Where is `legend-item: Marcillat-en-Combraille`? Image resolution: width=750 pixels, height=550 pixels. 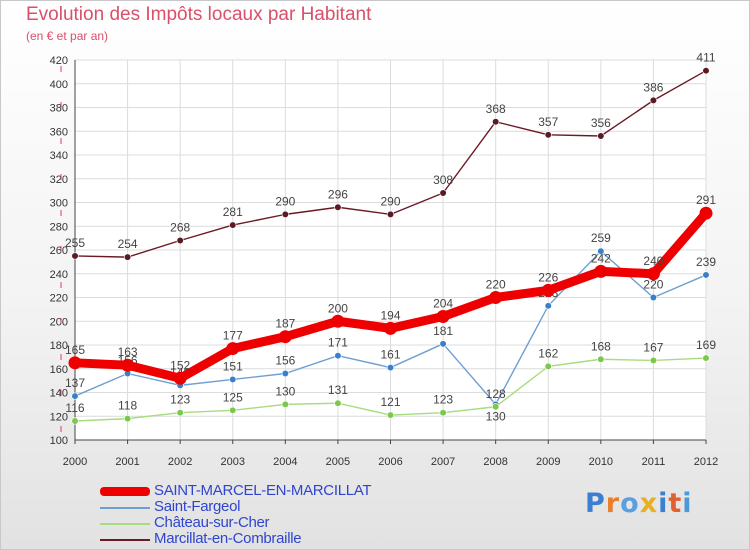 legend-item: Marcillat-en-Combraille is located at coordinates (265, 539).